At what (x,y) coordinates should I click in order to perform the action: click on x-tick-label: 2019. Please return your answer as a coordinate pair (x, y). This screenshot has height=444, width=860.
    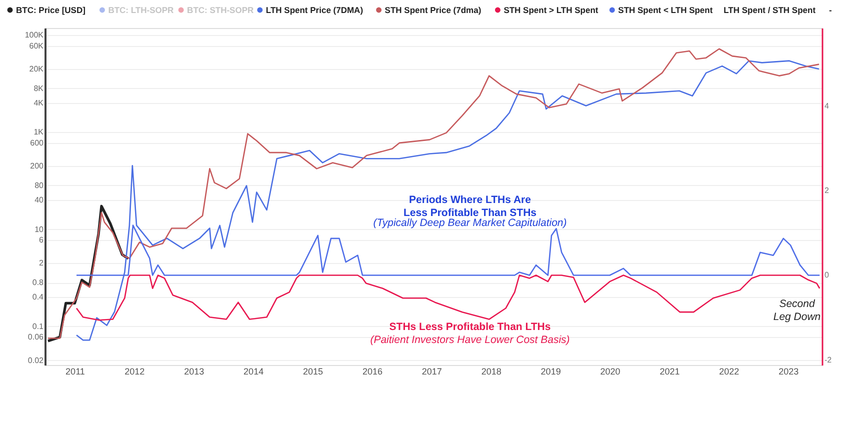
    Looking at the image, I should click on (550, 371).